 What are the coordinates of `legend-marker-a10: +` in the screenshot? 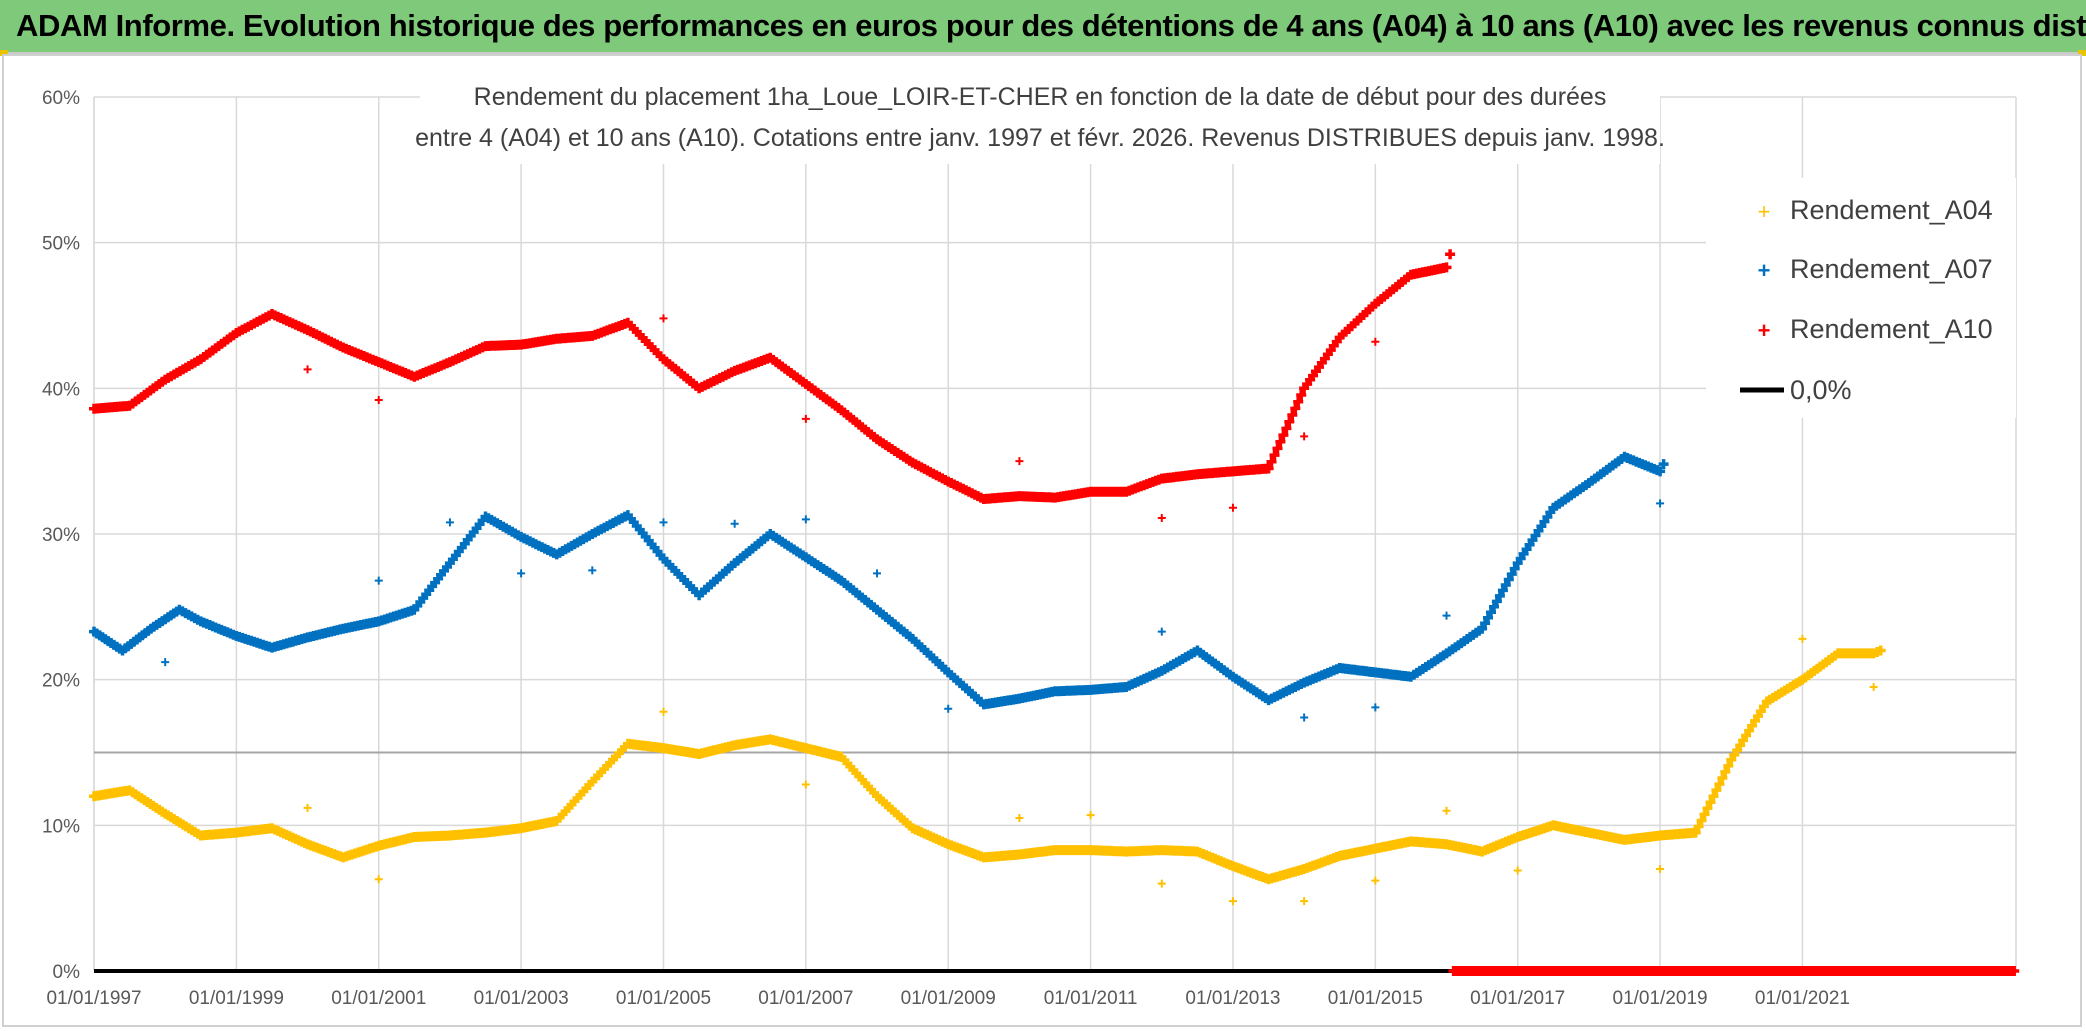 It's located at (1764, 330).